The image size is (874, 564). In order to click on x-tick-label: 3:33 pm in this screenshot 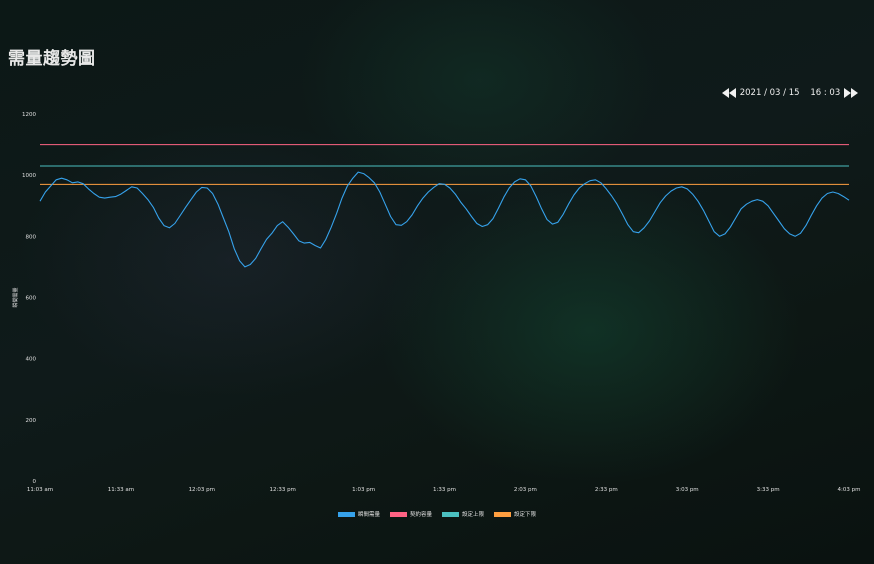, I will do `click(768, 490)`.